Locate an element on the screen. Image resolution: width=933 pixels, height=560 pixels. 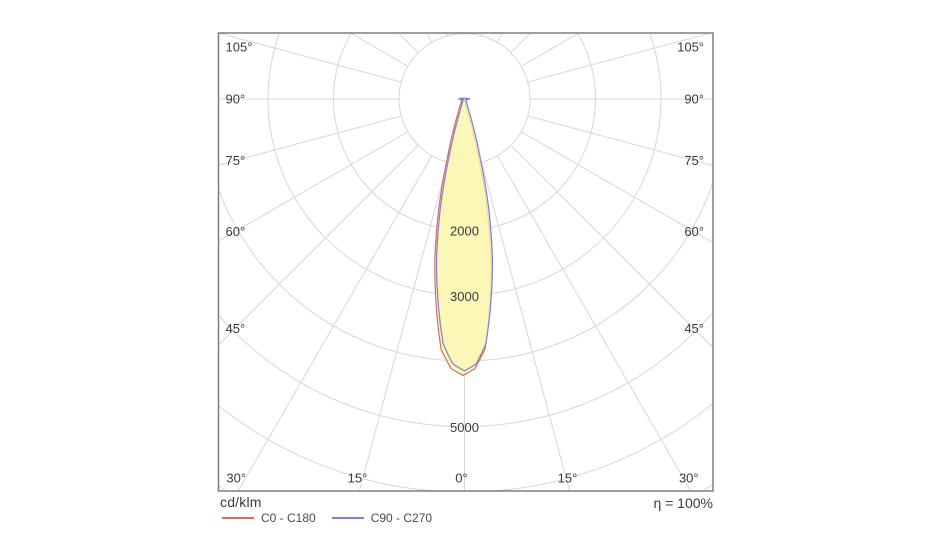
legend-label-c0-c180: C0 - C180 is located at coordinates (288, 518).